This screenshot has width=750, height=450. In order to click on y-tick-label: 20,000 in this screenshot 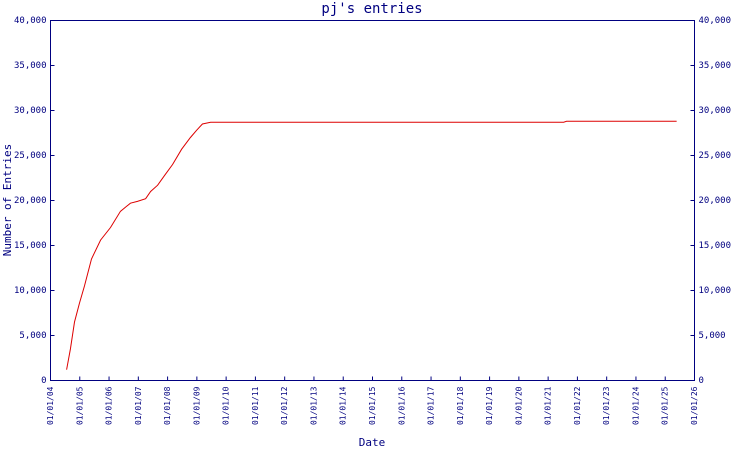, I will do `click(30, 201)`.